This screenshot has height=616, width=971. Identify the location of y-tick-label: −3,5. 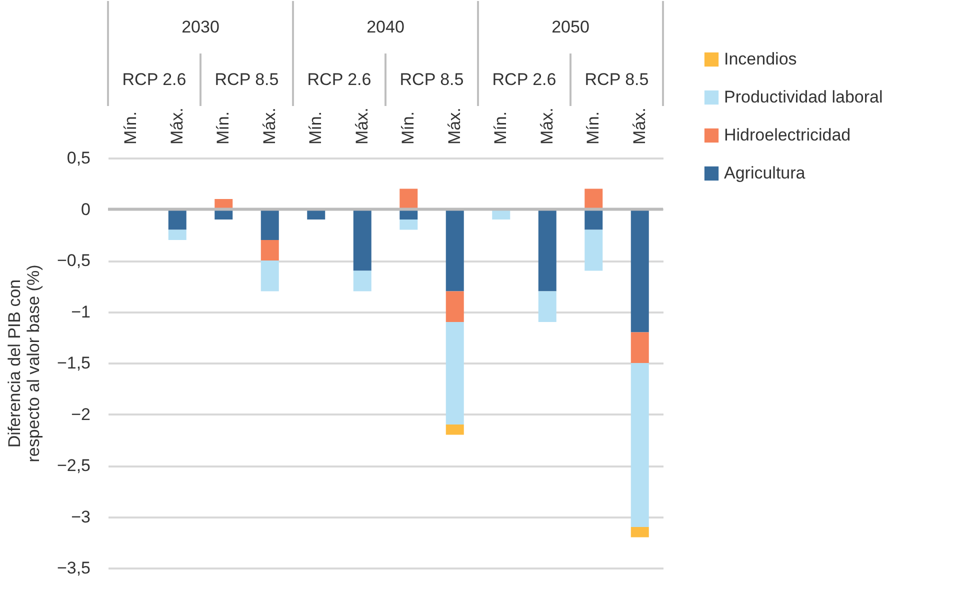
(73, 568).